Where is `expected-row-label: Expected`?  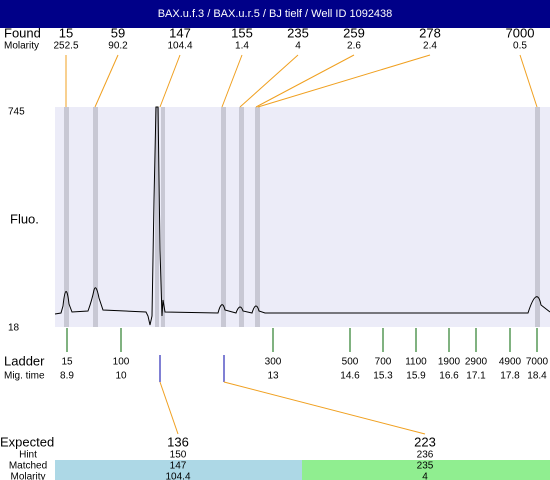
expected-row-label: Expected is located at coordinates (27, 441).